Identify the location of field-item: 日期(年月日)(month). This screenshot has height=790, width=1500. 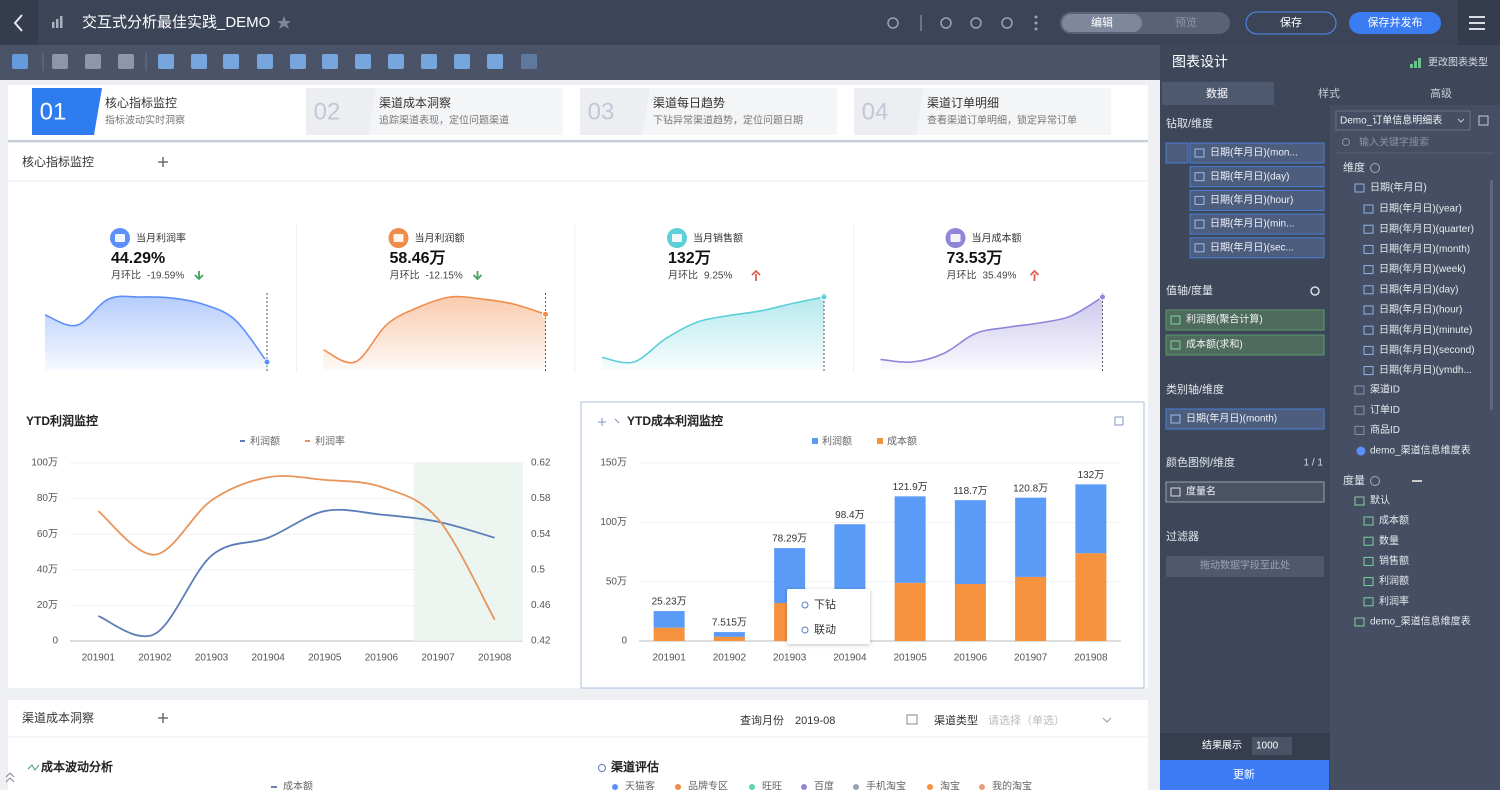
(1424, 248).